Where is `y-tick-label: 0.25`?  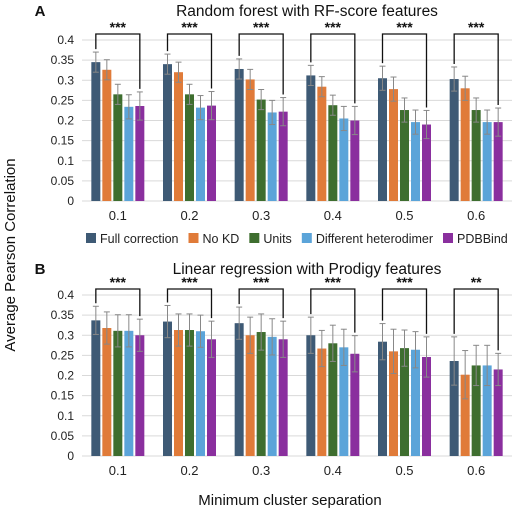
y-tick-label: 0.25 is located at coordinates (63, 355).